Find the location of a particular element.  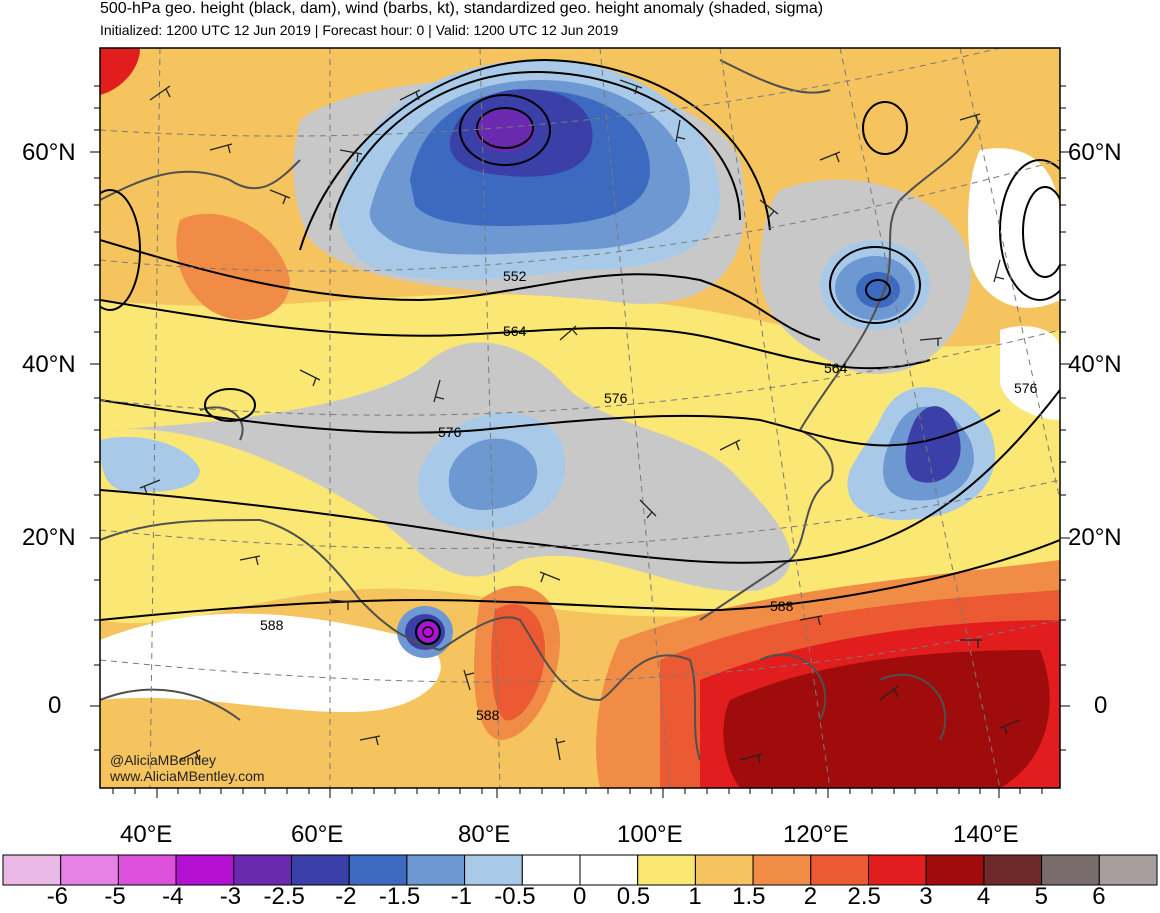

contour-label-576: 576 is located at coordinates (450, 432).